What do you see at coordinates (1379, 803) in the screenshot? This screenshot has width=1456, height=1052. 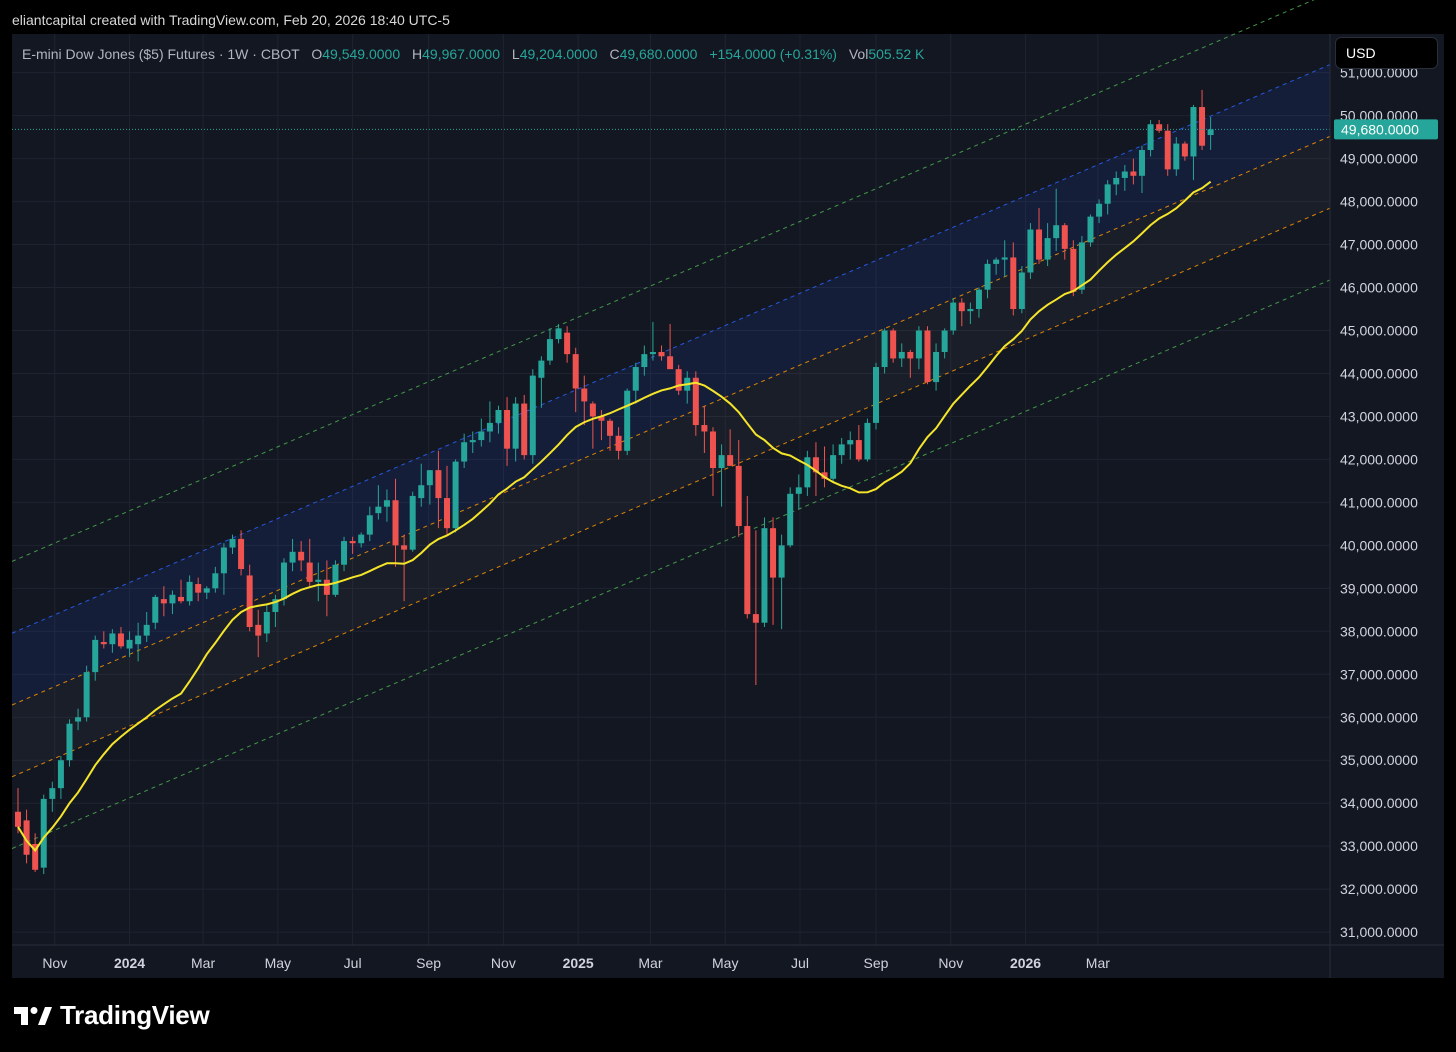 I see `price-tick-label: 34,000.0000` at bounding box center [1379, 803].